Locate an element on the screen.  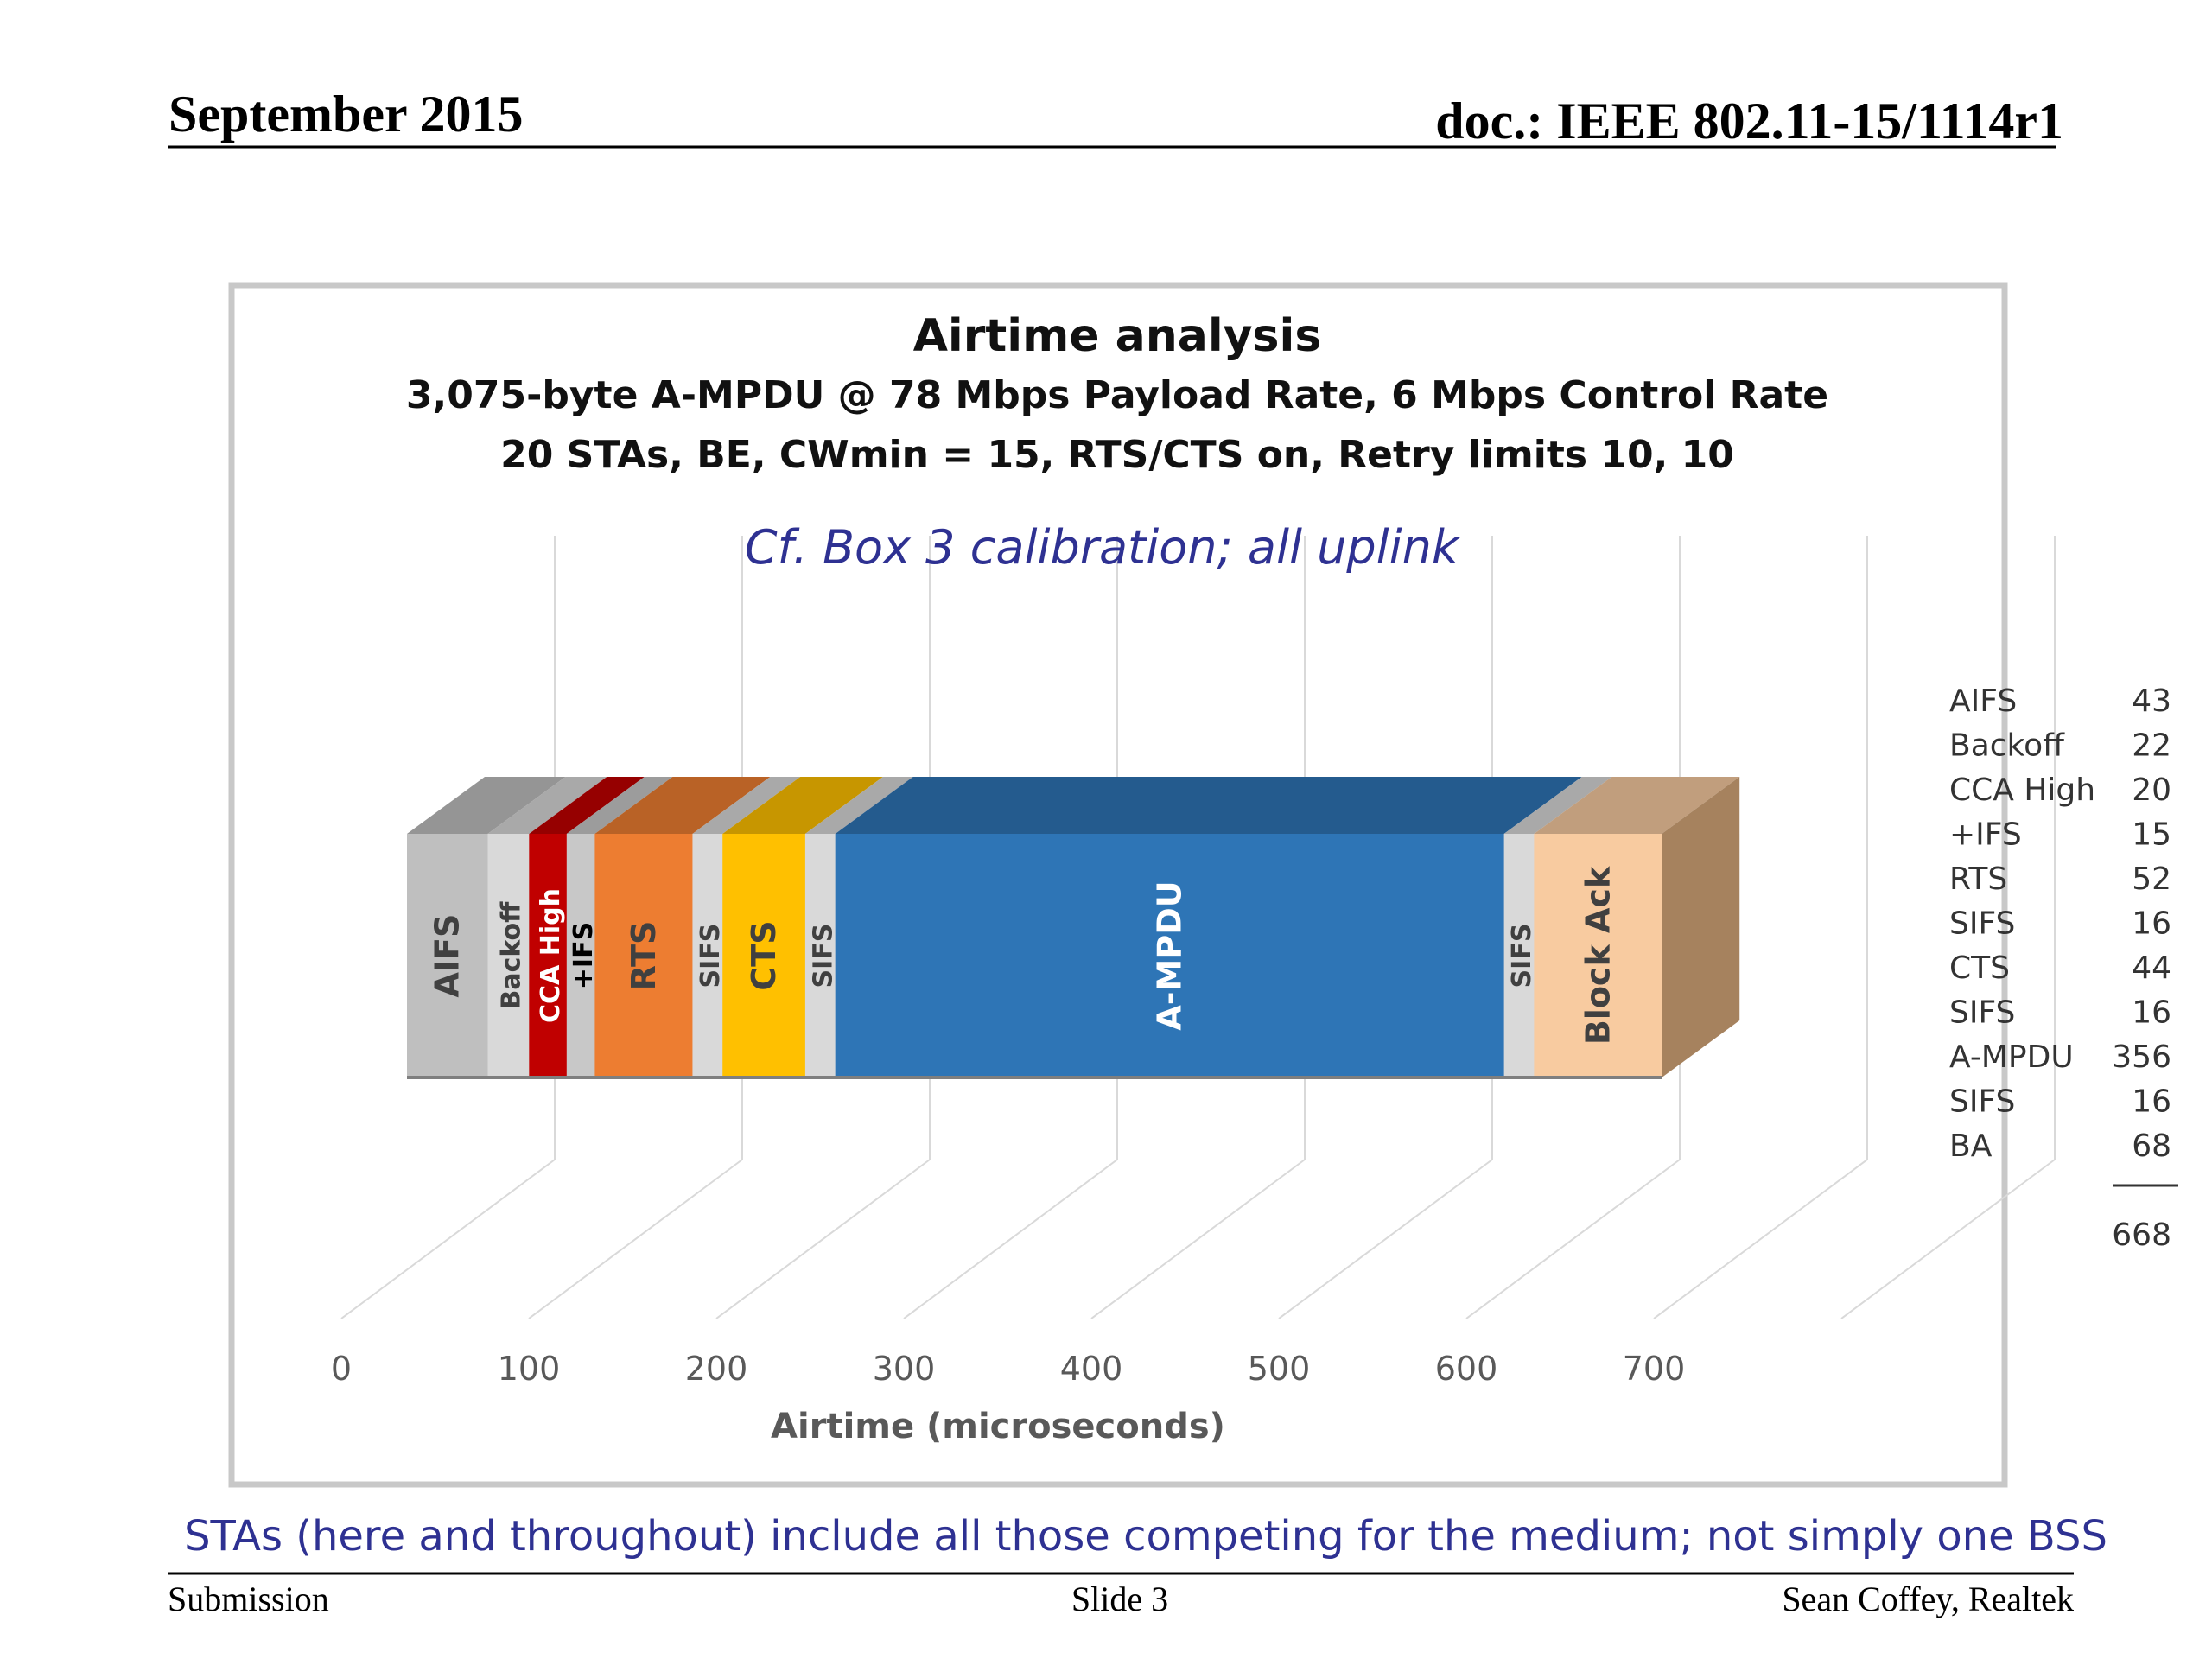
table-row-label: Backoff is located at coordinates (2007, 746).